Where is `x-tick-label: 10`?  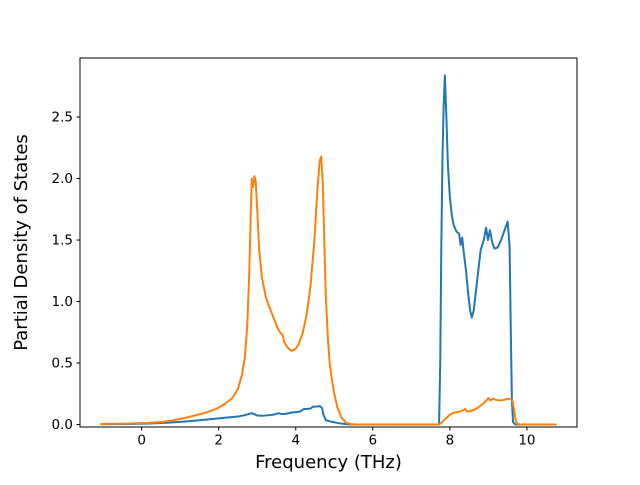 x-tick-label: 10 is located at coordinates (526, 441).